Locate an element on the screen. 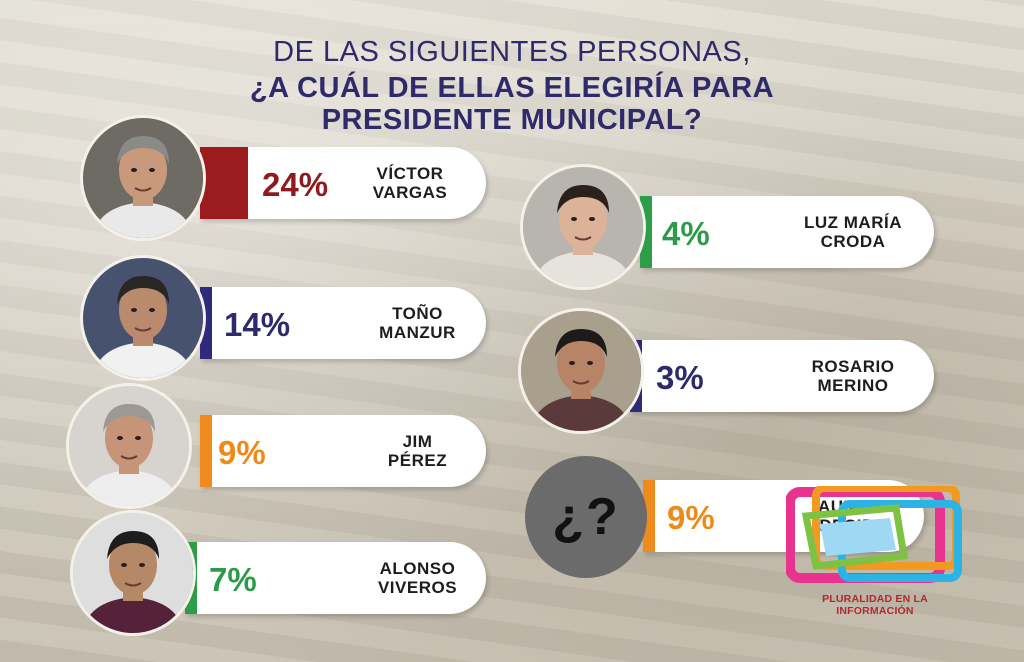 The width and height of the screenshot is (1024, 662). undecided-question-icon: ¿? is located at coordinates (586, 517).